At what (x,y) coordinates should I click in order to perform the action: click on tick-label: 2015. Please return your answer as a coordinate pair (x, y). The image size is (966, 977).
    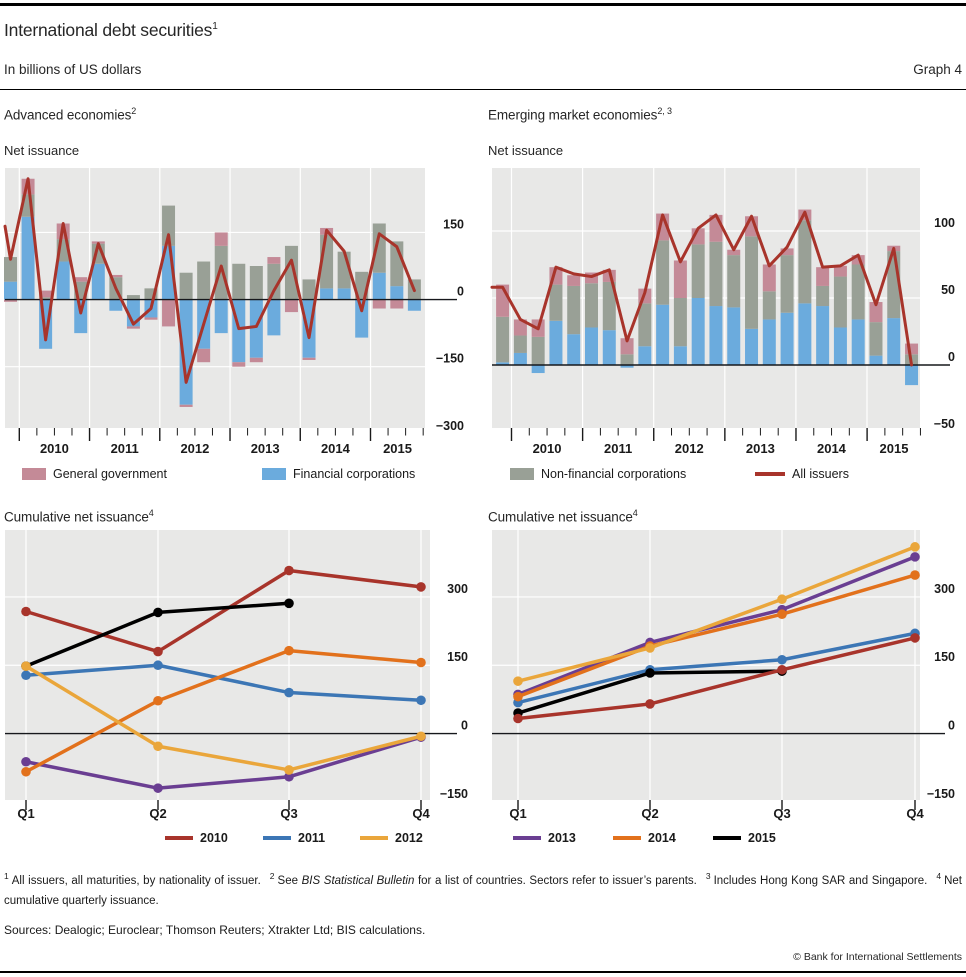
    Looking at the image, I should click on (894, 448).